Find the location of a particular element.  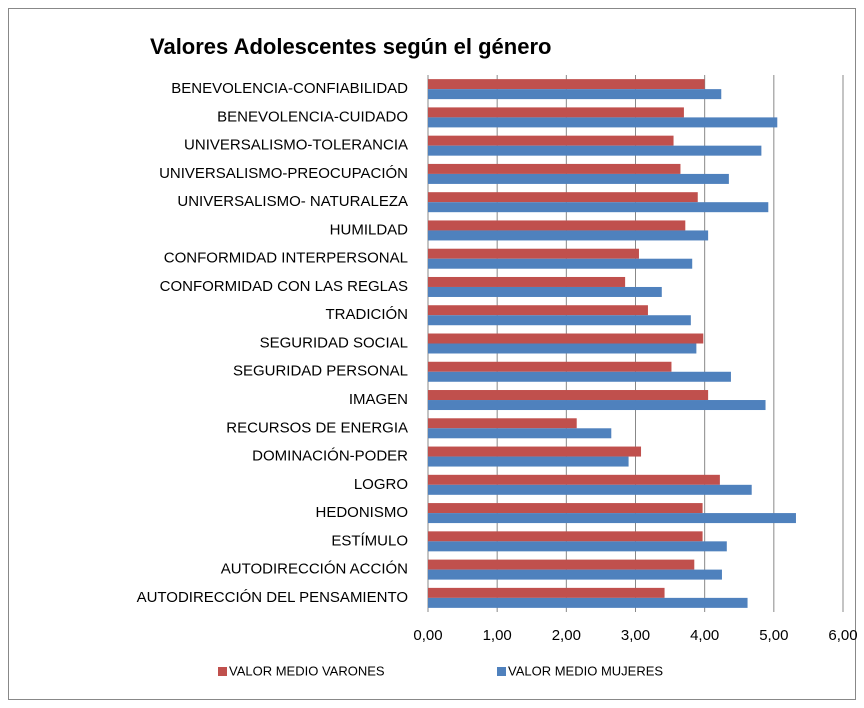

y-tick-label: UNIVERSALISMO- NATURALEZA is located at coordinates (292, 201).